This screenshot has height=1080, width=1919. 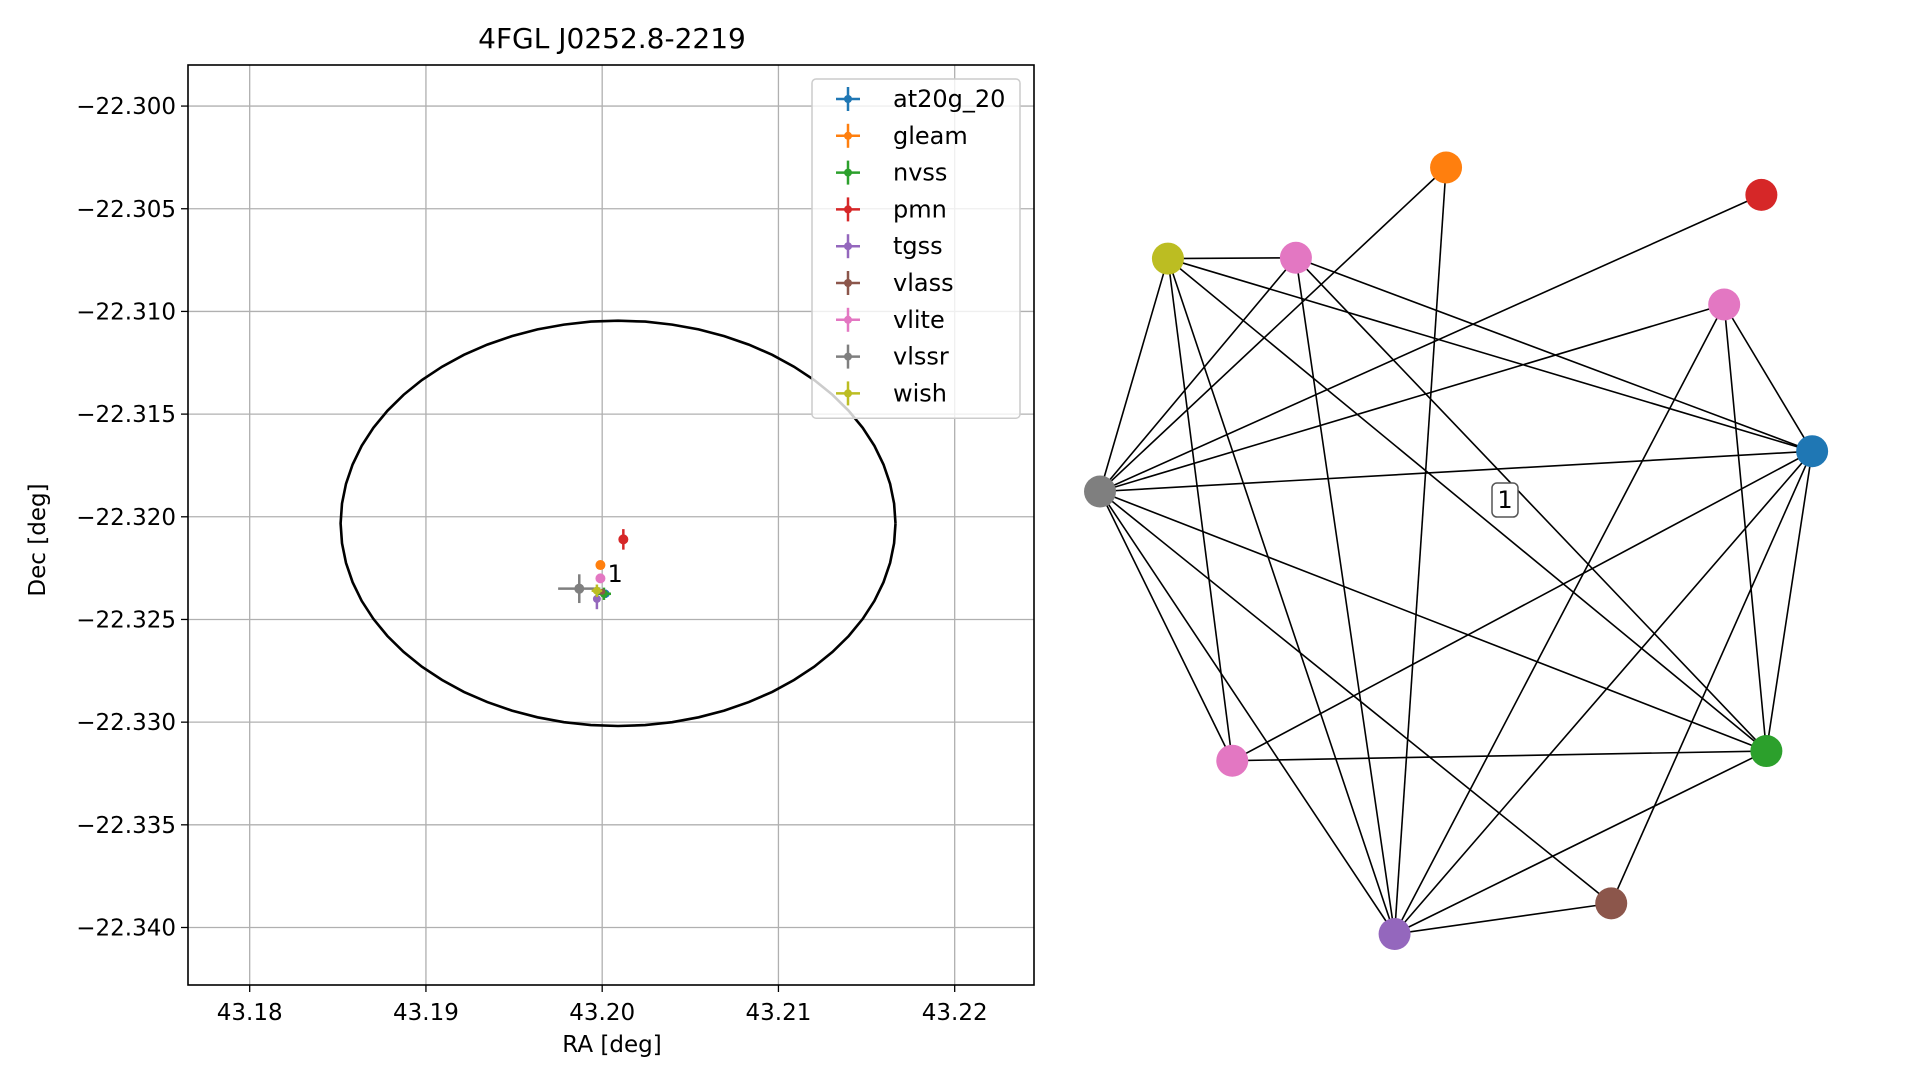 I want to click on x-tick-label: 43.20, so click(x=602, y=1013).